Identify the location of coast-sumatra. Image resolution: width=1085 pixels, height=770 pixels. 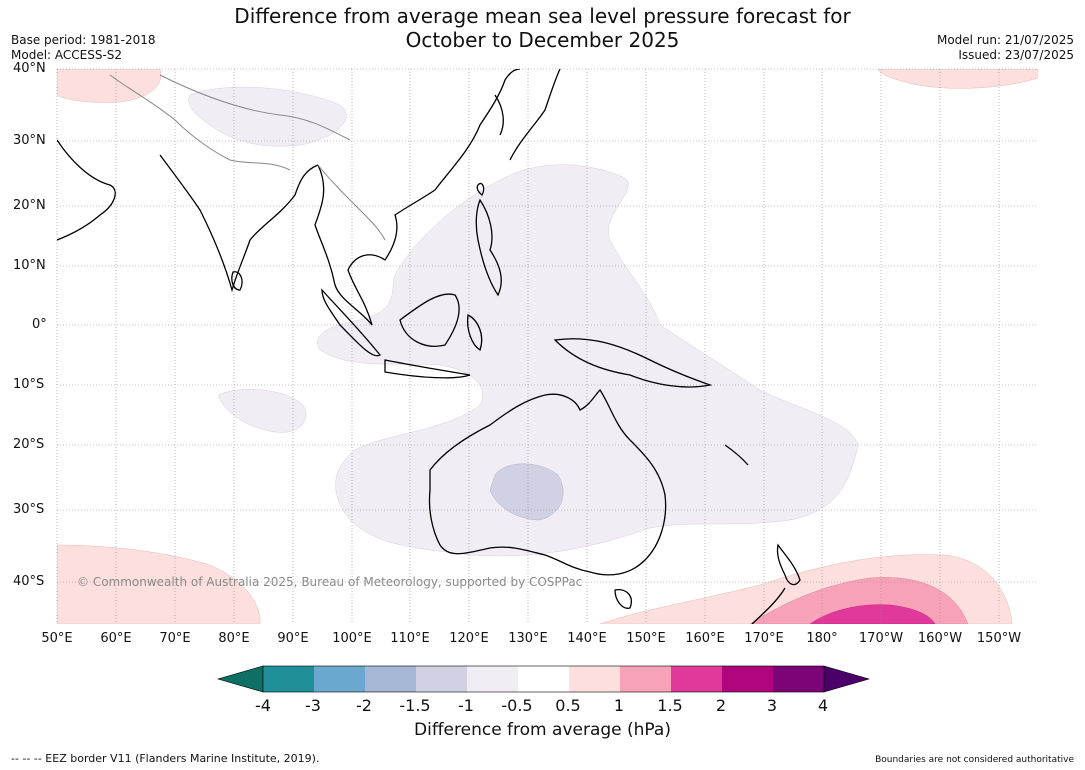
(351, 322).